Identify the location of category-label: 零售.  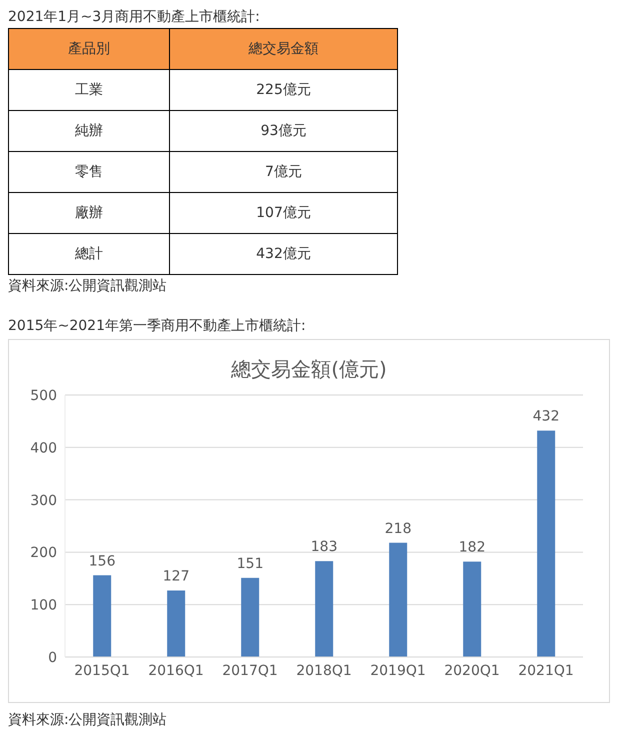
(89, 172).